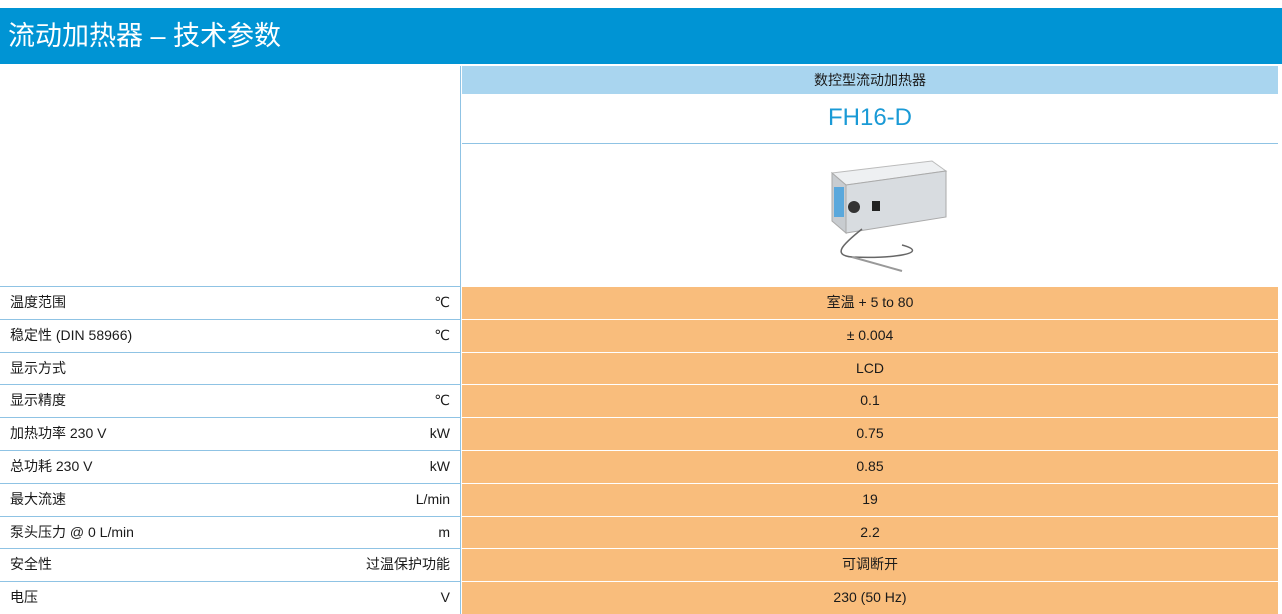 This screenshot has height=614, width=1282. I want to click on row-unit: L/min, so click(432, 498).